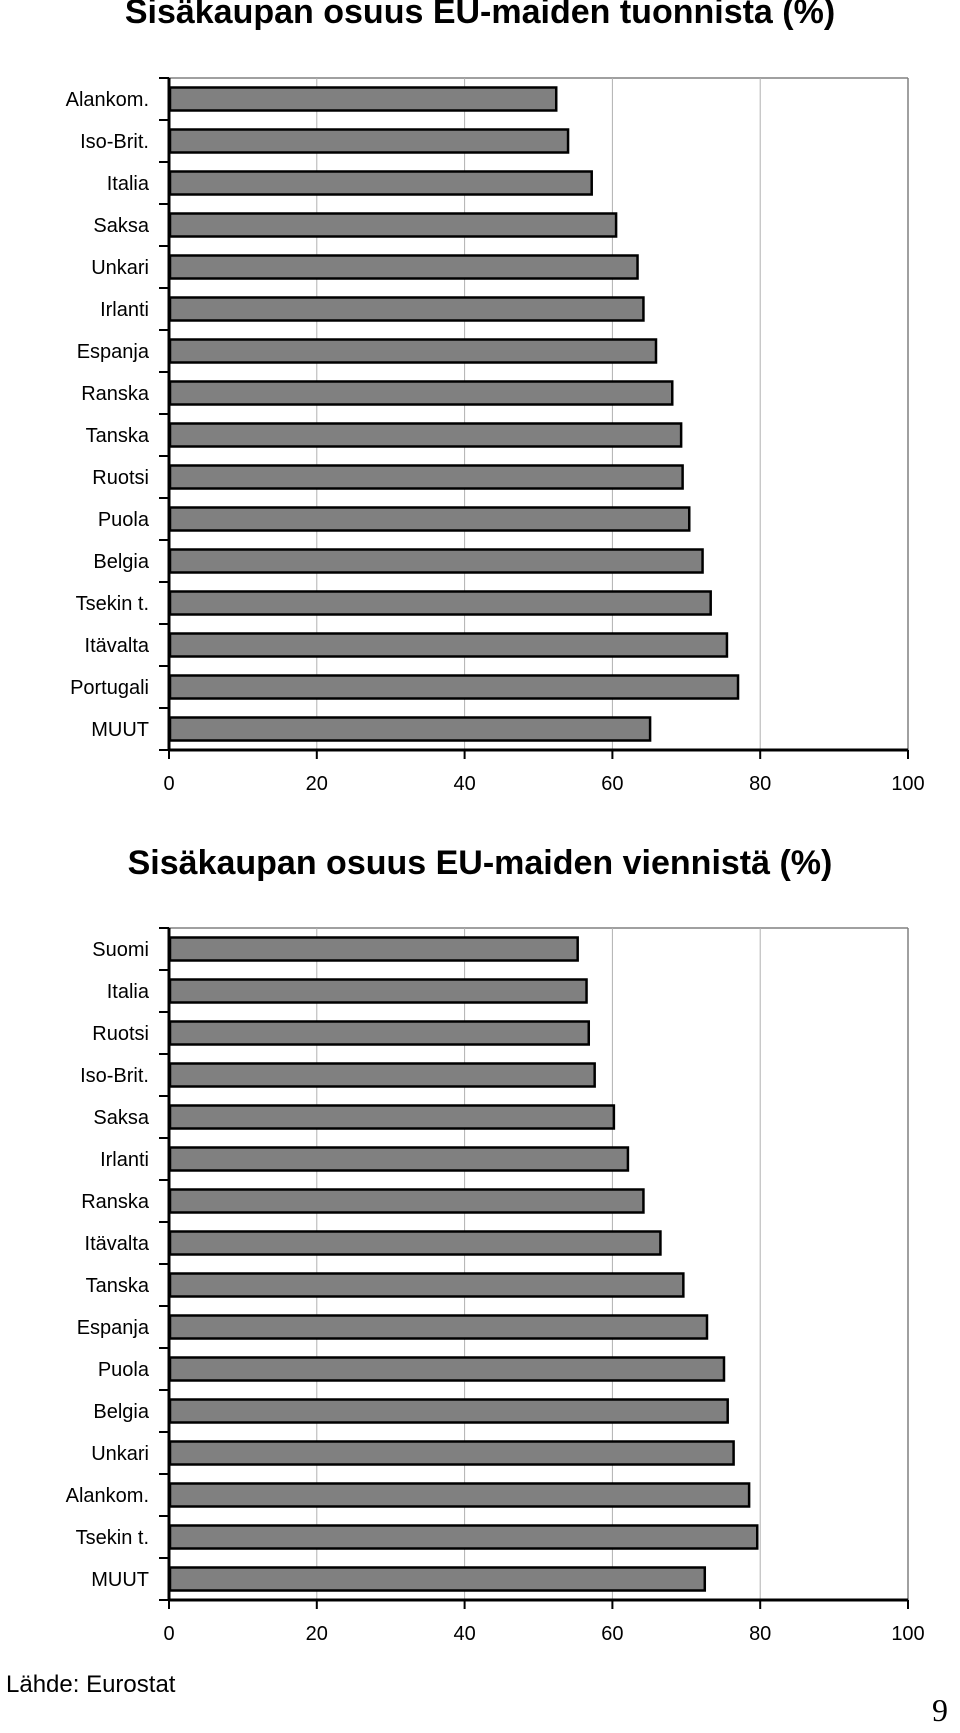  What do you see at coordinates (115, 394) in the screenshot?
I see `imports-category-label: Ranska` at bounding box center [115, 394].